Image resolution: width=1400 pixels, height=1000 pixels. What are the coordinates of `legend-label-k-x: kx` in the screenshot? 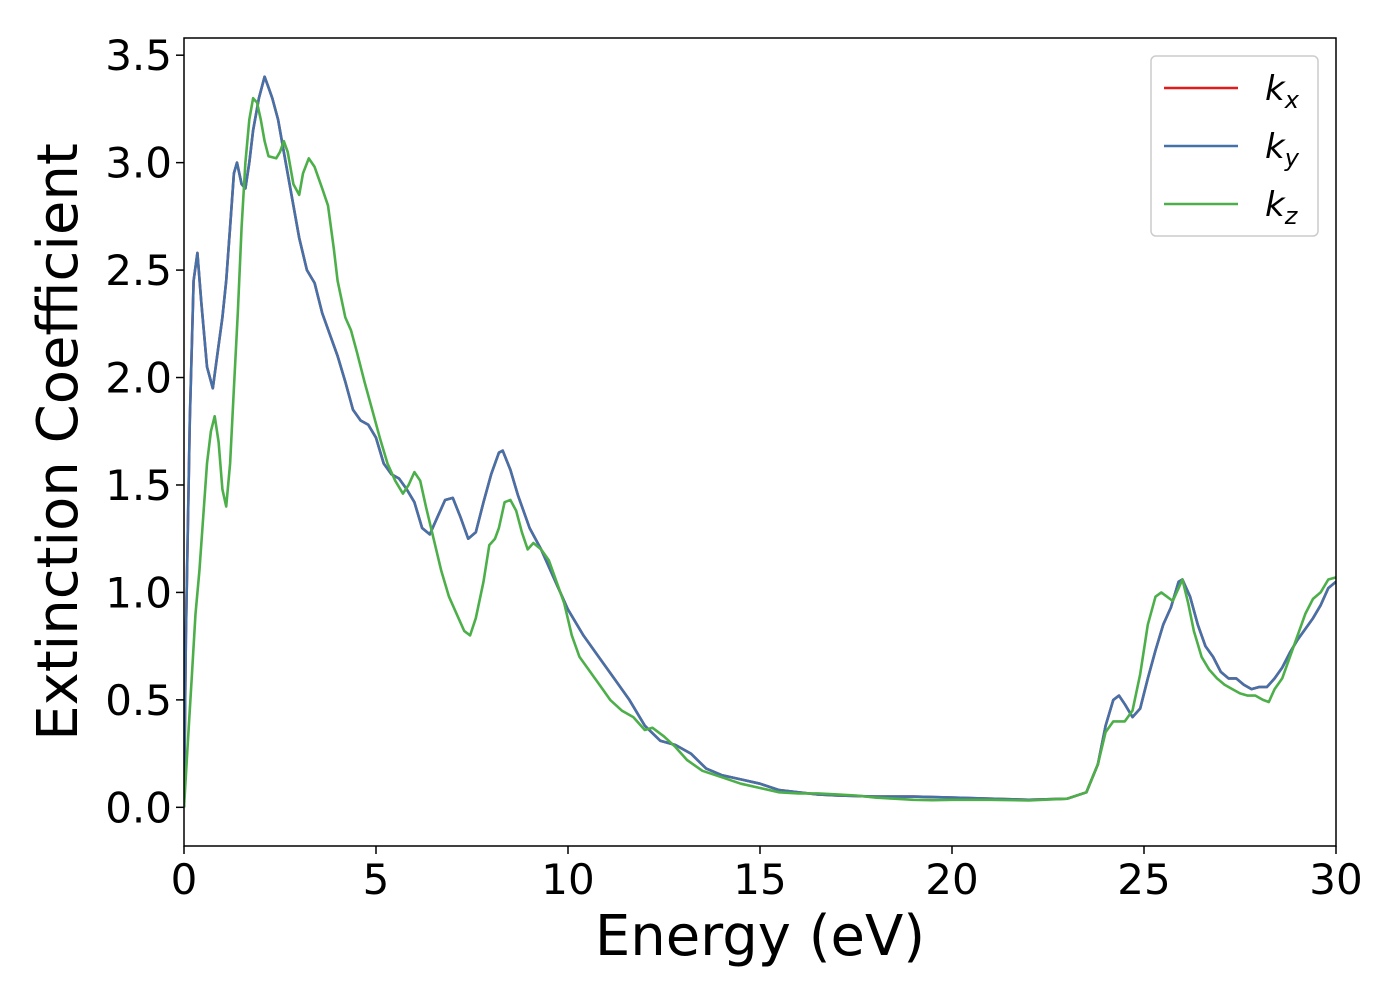 It's located at (1282, 91).